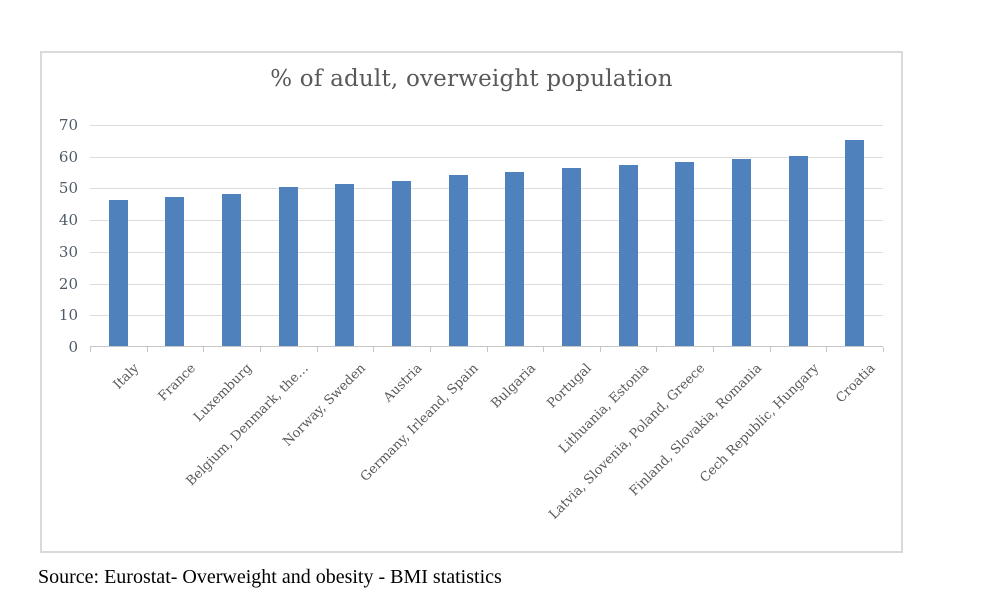 Image resolution: width=999 pixels, height=614 pixels. Describe the element at coordinates (68, 125) in the screenshot. I see `y-tick-label: 70` at that location.